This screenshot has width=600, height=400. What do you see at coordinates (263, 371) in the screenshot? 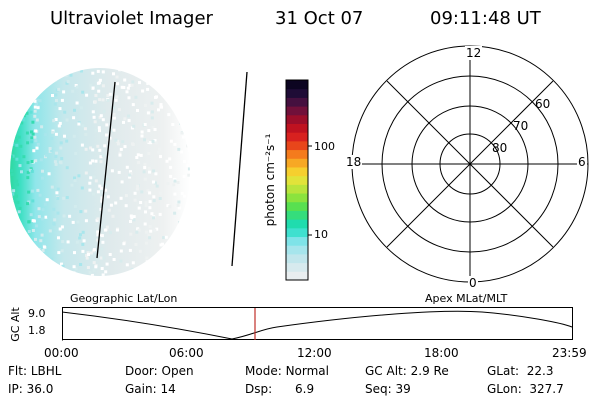
I see `status-mode-label: Mode:` at bounding box center [263, 371].